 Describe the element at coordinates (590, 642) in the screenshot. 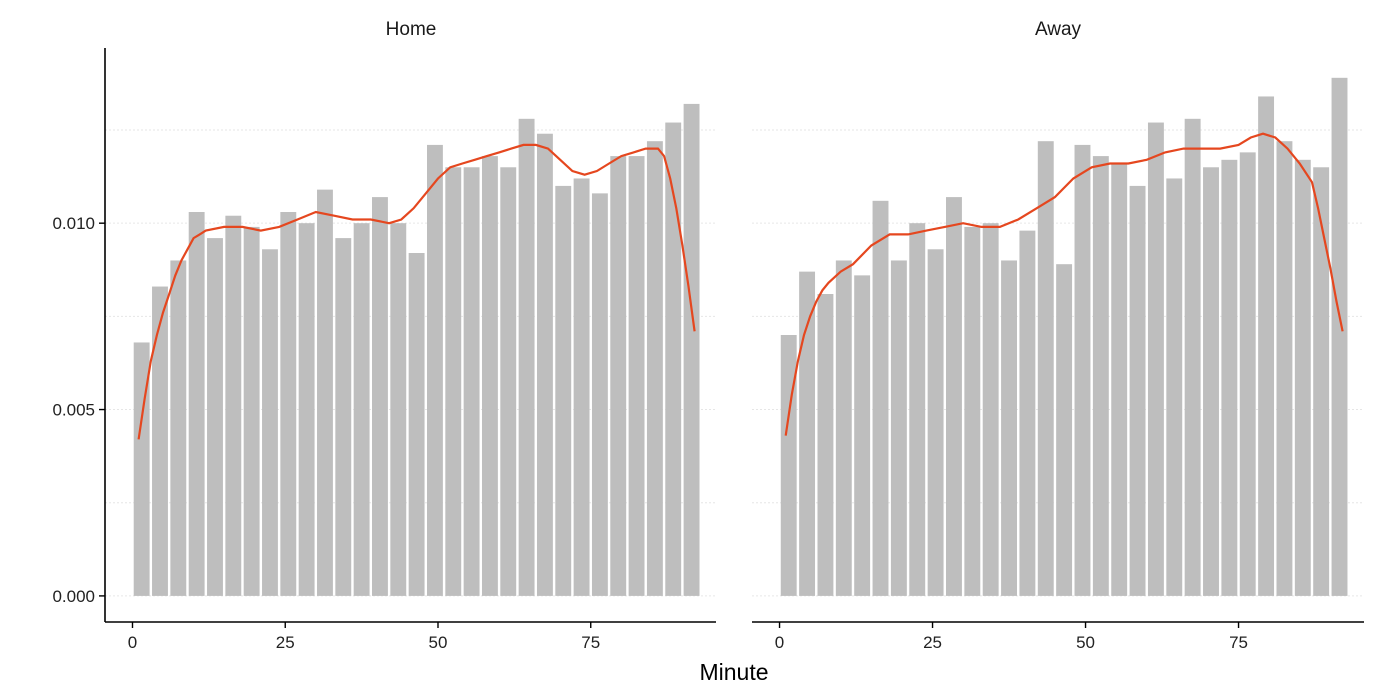

I see `x-tick-label-home: 75` at that location.